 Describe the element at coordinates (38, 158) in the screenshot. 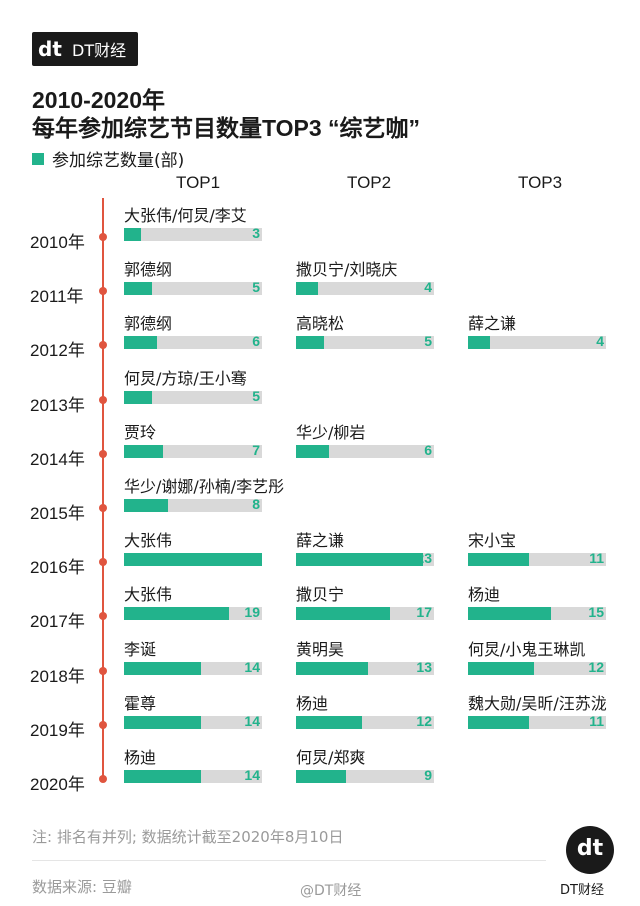

I see `legend-swatch` at that location.